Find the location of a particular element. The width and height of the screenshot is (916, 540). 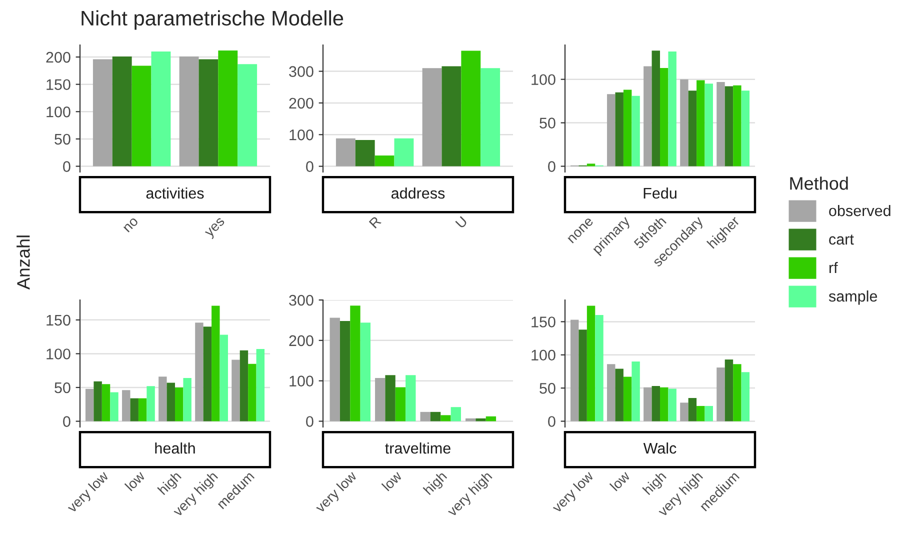

y-tick-label: 150 is located at coordinates (58, 84).